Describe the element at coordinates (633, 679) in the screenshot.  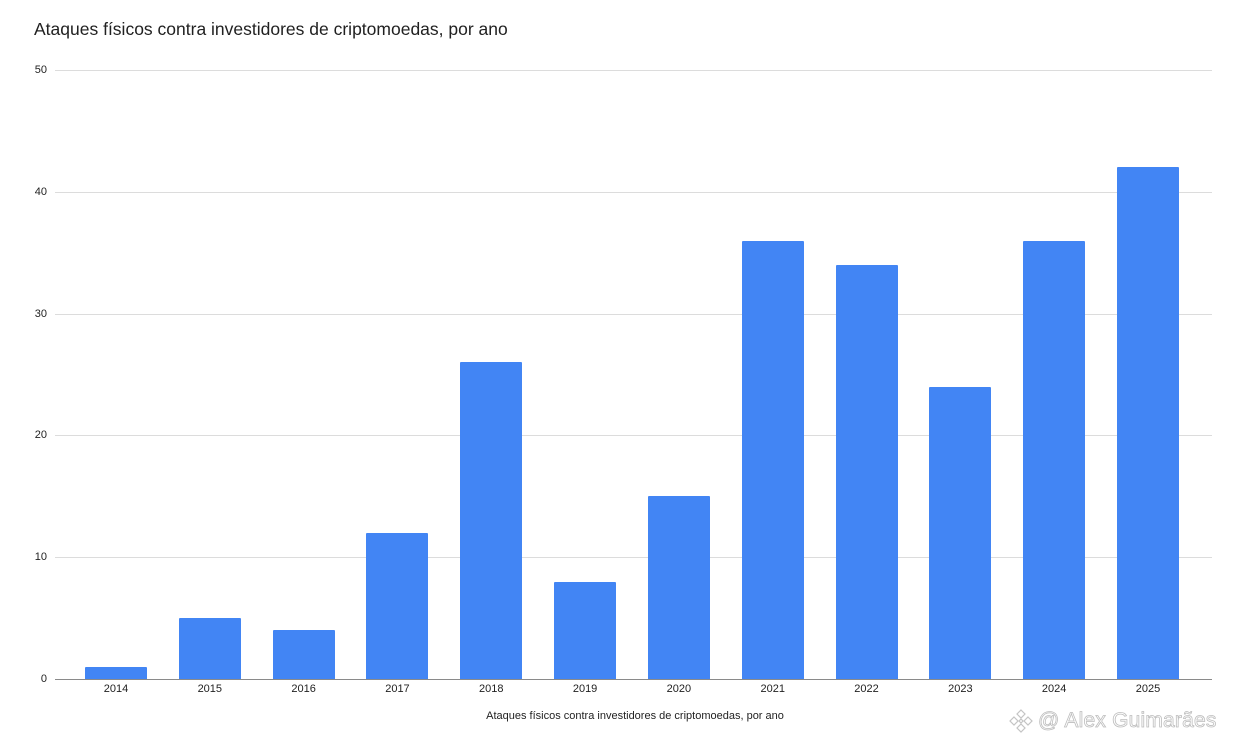
I see `x-axis-baseline` at that location.